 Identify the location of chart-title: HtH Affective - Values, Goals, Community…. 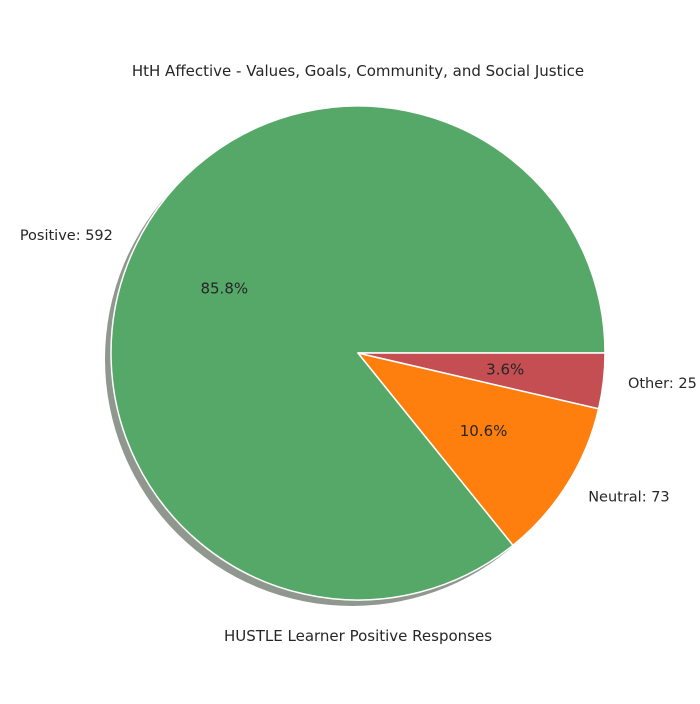
(358, 71).